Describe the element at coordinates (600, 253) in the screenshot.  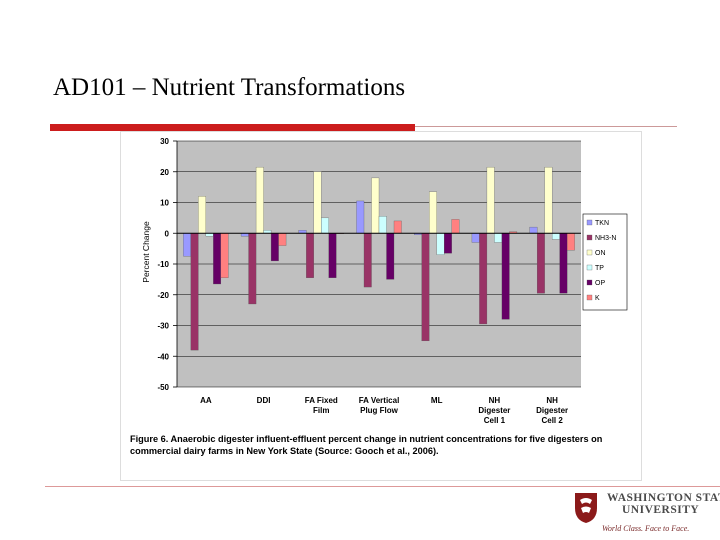
I see `legend-label-on: ON` at that location.